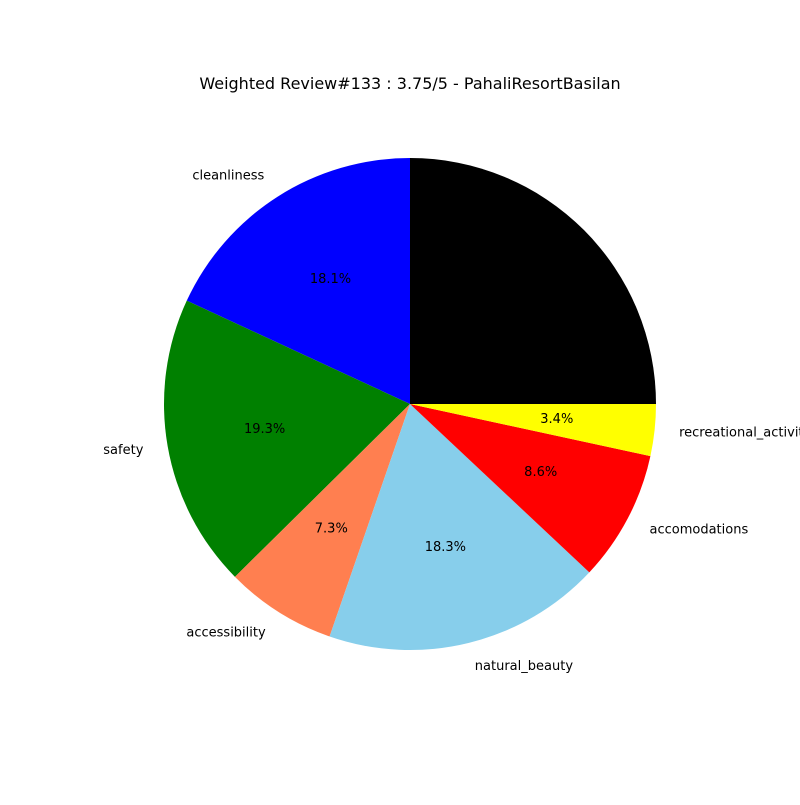 The height and width of the screenshot is (805, 800). Describe the element at coordinates (533, 430) in the screenshot. I see `pie-slice-recreational_activities` at that location.